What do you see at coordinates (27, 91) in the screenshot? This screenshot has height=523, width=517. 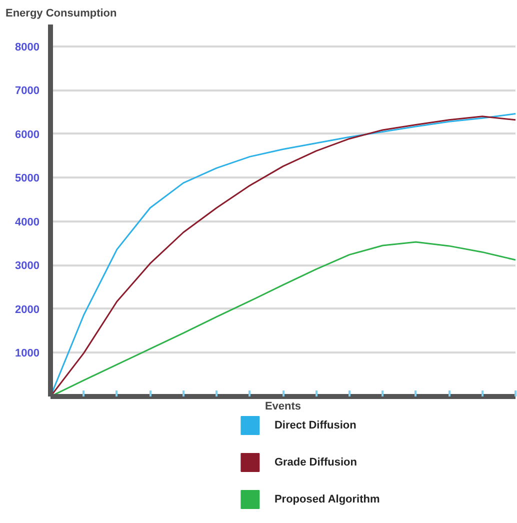 I see `y-tick-label: 7000` at bounding box center [27, 91].